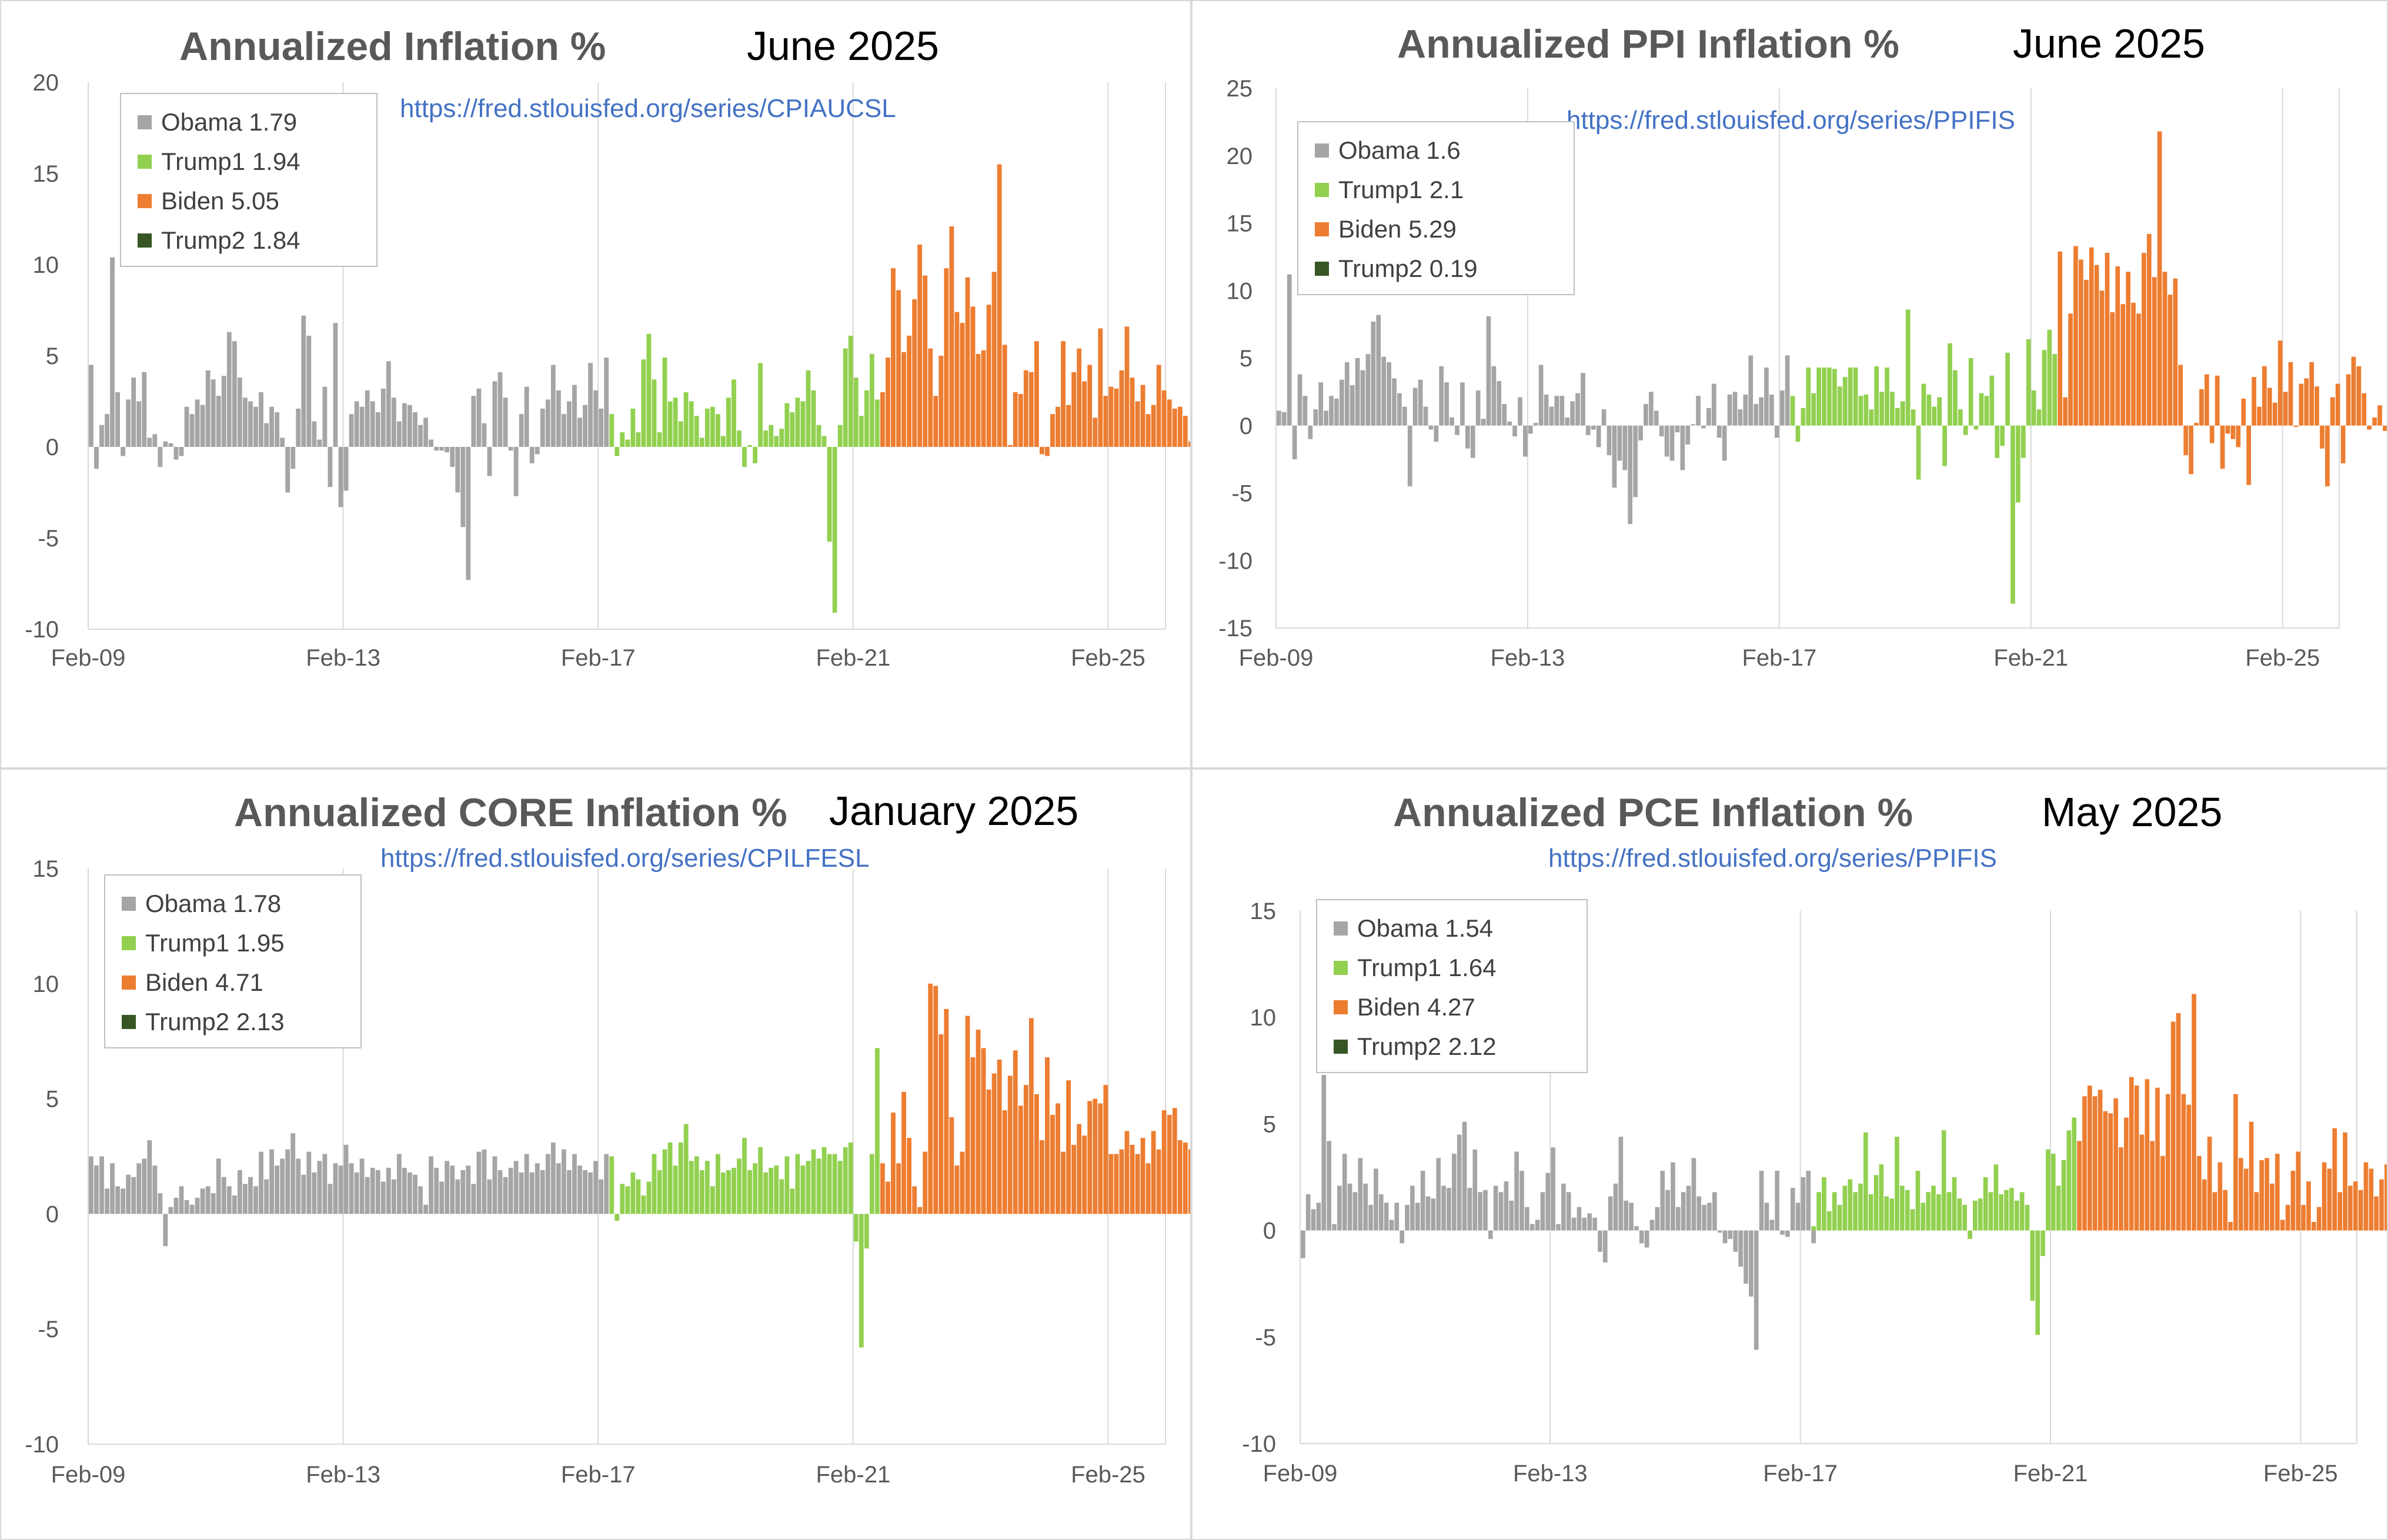  Describe the element at coordinates (2050, 1473) in the screenshot. I see `x-tick-label: Feb-21` at that location.